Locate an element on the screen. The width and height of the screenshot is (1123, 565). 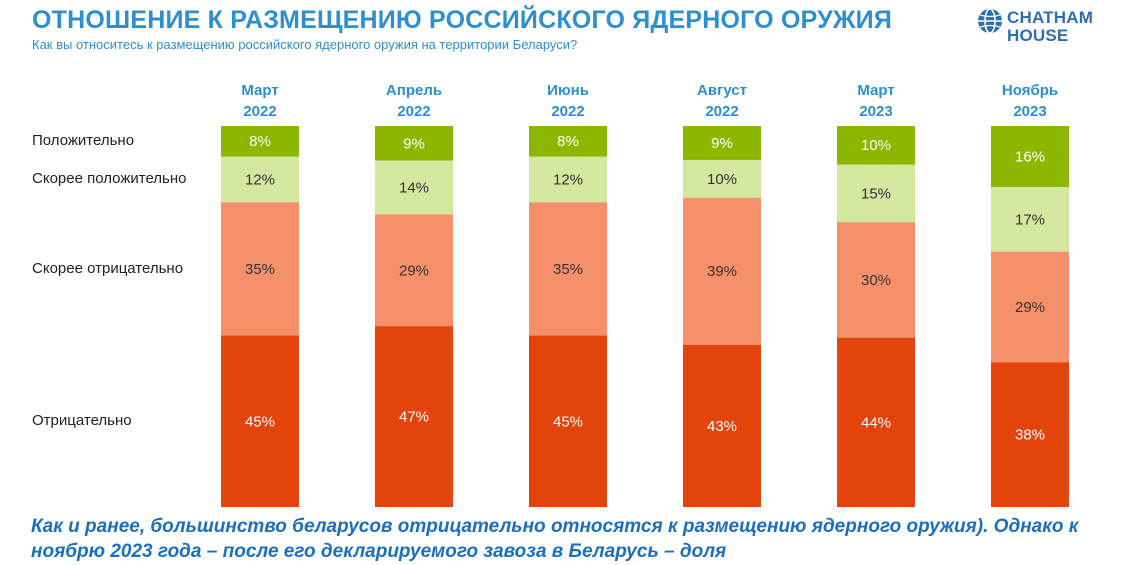
column-header-month: Июнь is located at coordinates (568, 90).